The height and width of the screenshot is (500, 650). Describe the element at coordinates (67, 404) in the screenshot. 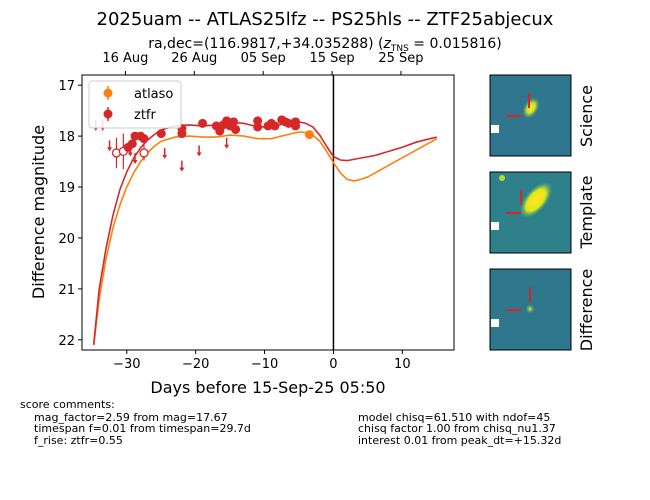

I see `comments-header: score comments:` at that location.